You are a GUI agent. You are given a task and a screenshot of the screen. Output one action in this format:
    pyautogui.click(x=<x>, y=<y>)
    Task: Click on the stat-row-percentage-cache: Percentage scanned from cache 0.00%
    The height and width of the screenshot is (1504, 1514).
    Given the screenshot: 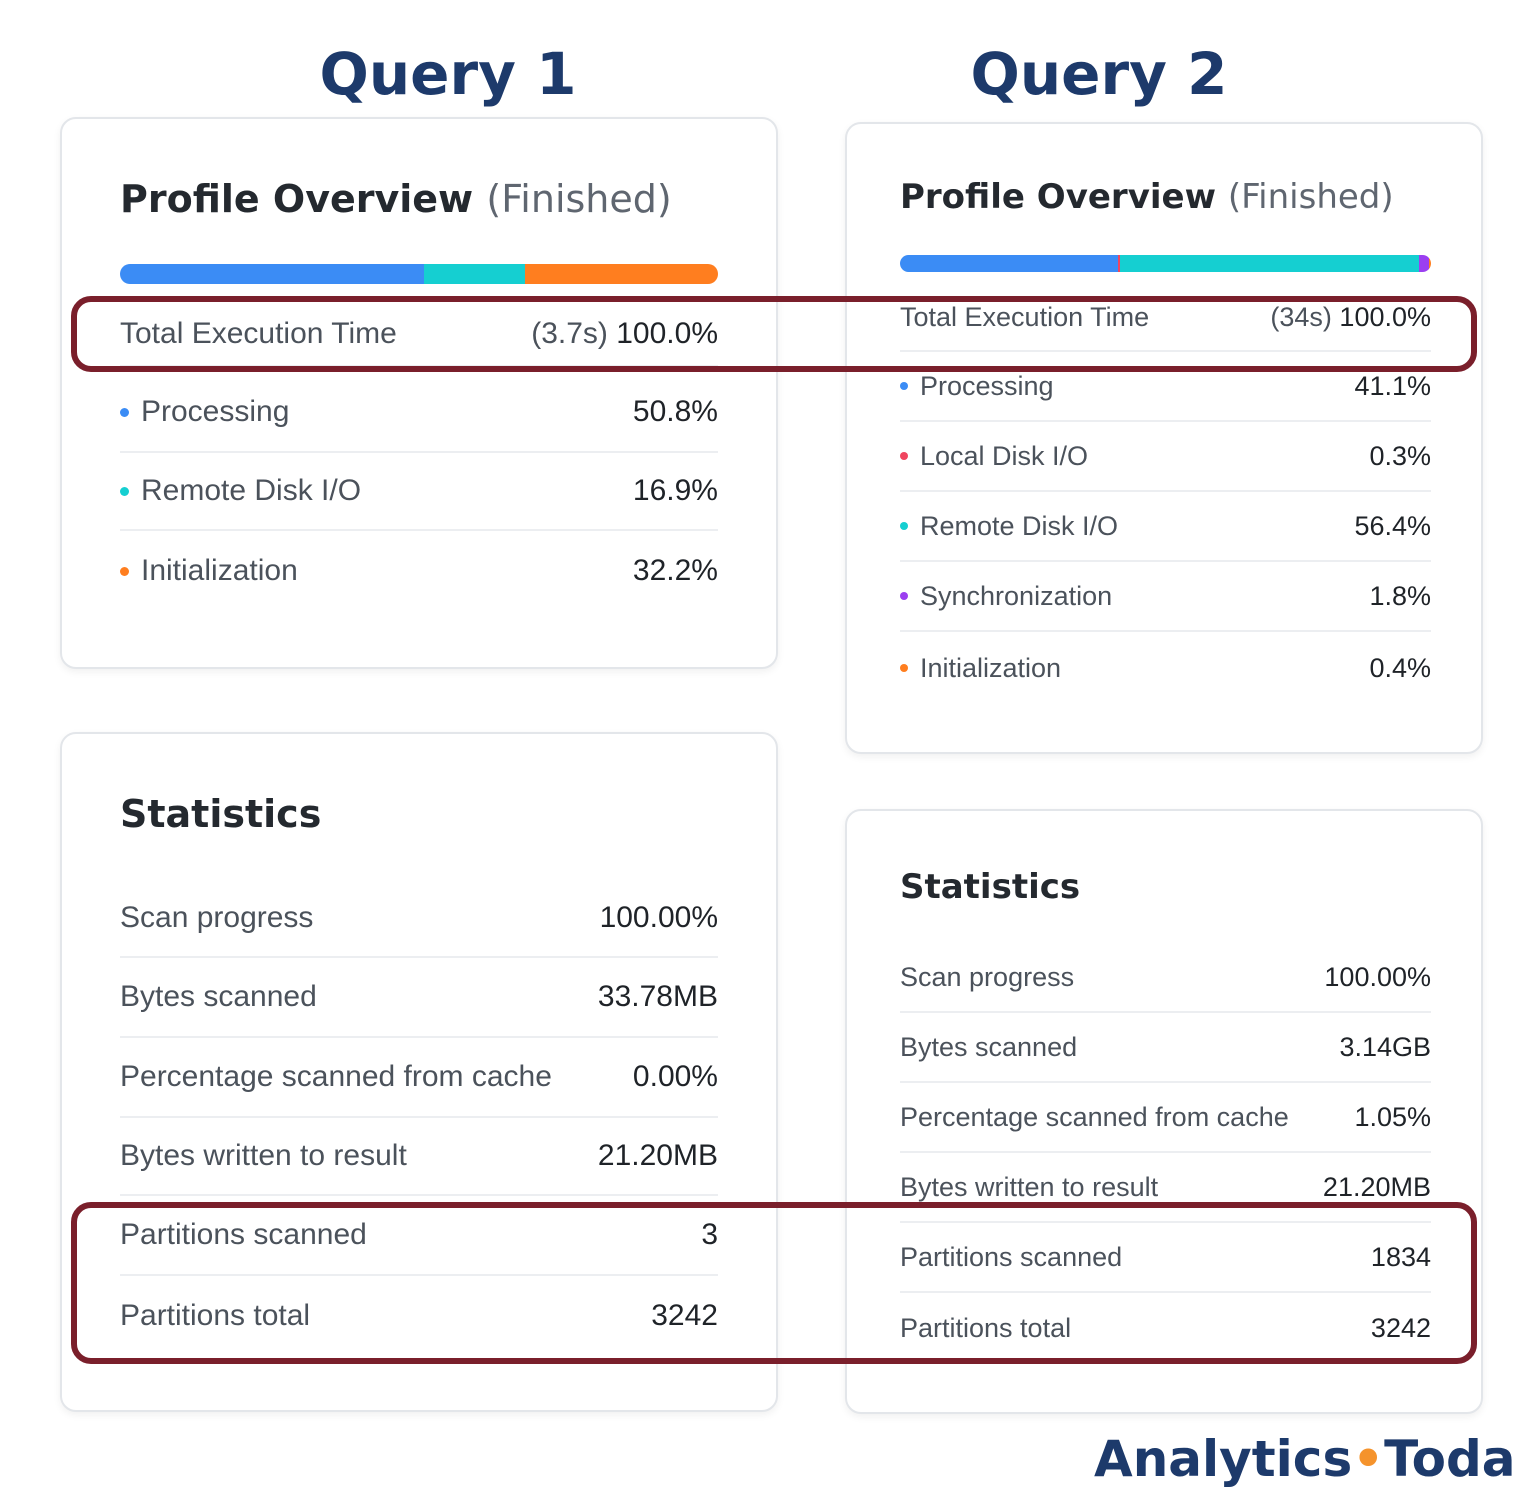 What is the action you would take?
    pyautogui.click(x=419, y=1078)
    